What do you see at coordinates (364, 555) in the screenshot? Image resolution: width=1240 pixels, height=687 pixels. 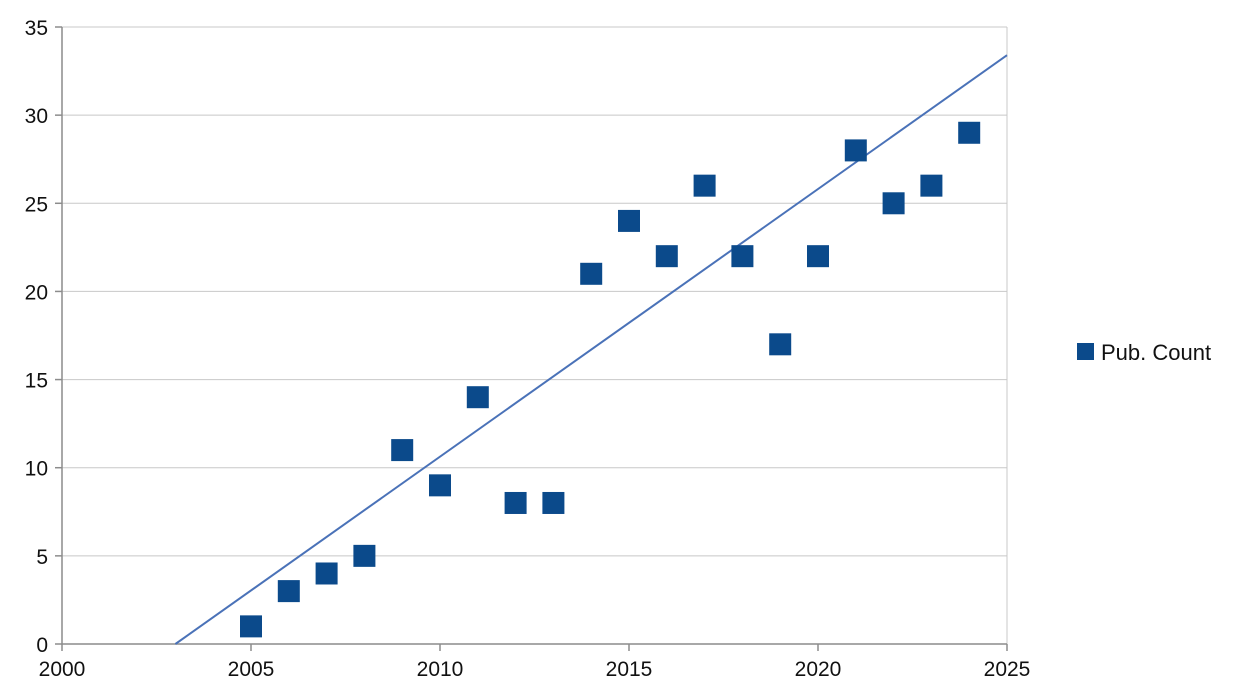 I see `data-point-2008` at bounding box center [364, 555].